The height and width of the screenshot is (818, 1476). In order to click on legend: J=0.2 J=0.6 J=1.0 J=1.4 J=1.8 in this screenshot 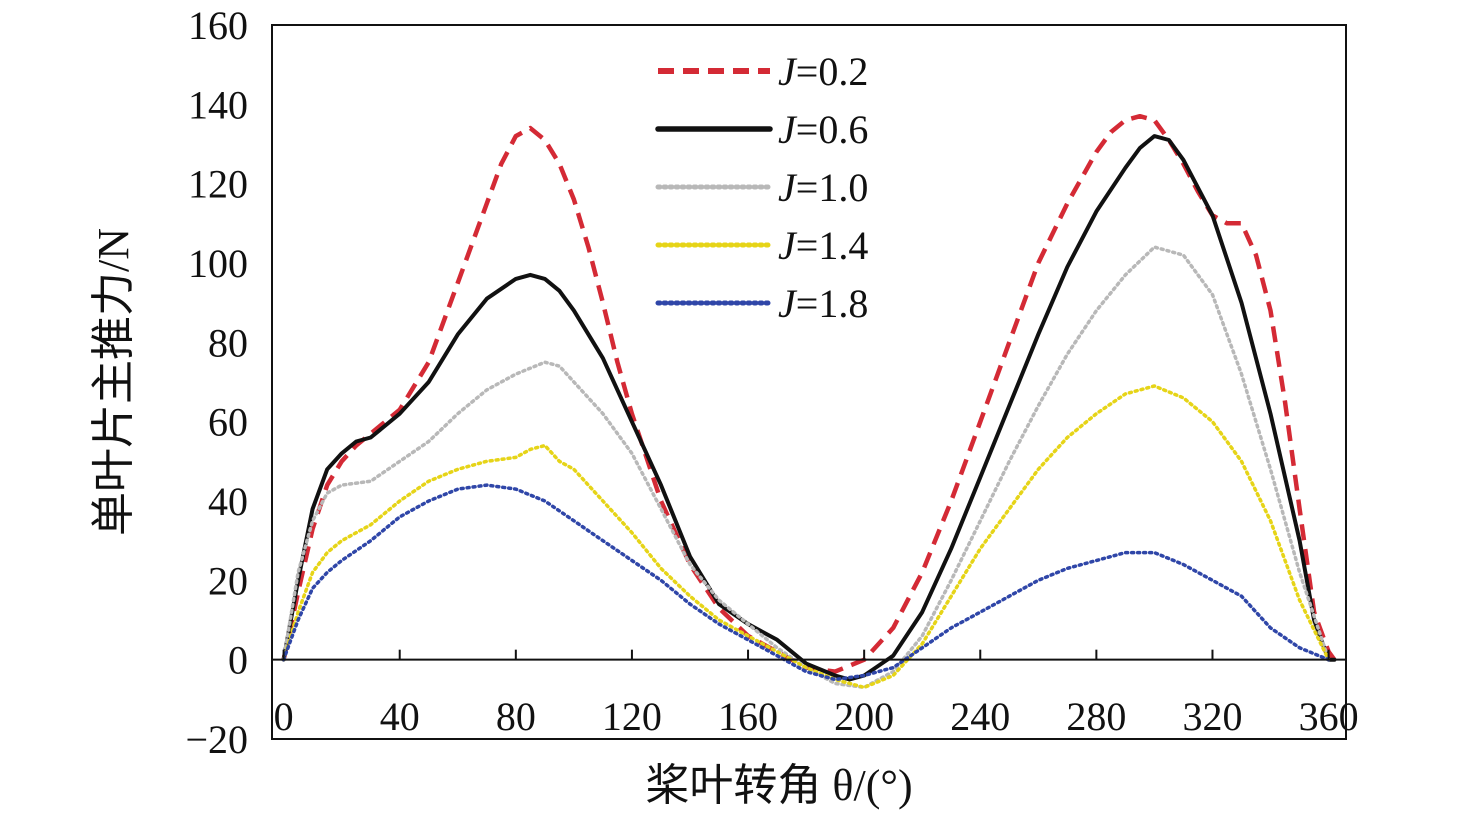, I will do `click(761, 187)`.